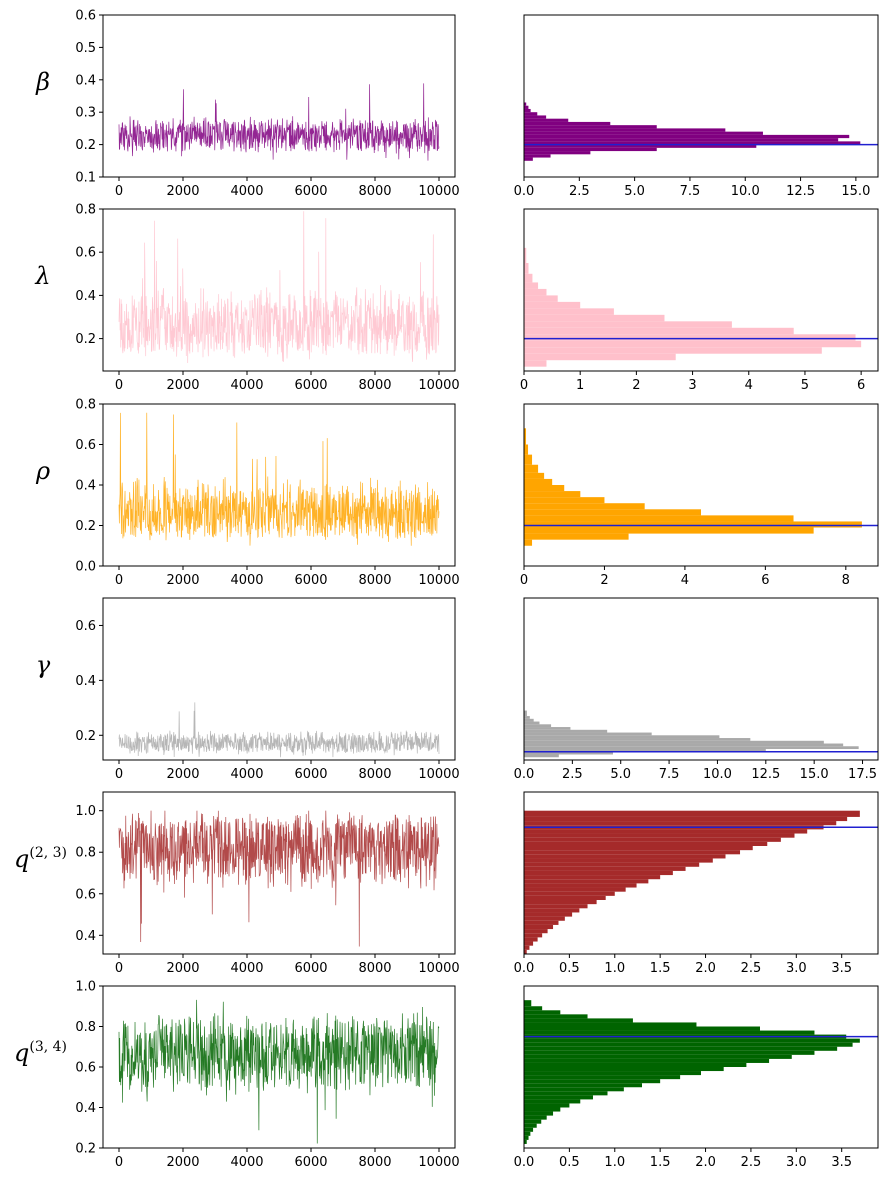  What do you see at coordinates (524, 1162) in the screenshot?
I see `histogram-xtick-label: 0.0` at bounding box center [524, 1162].